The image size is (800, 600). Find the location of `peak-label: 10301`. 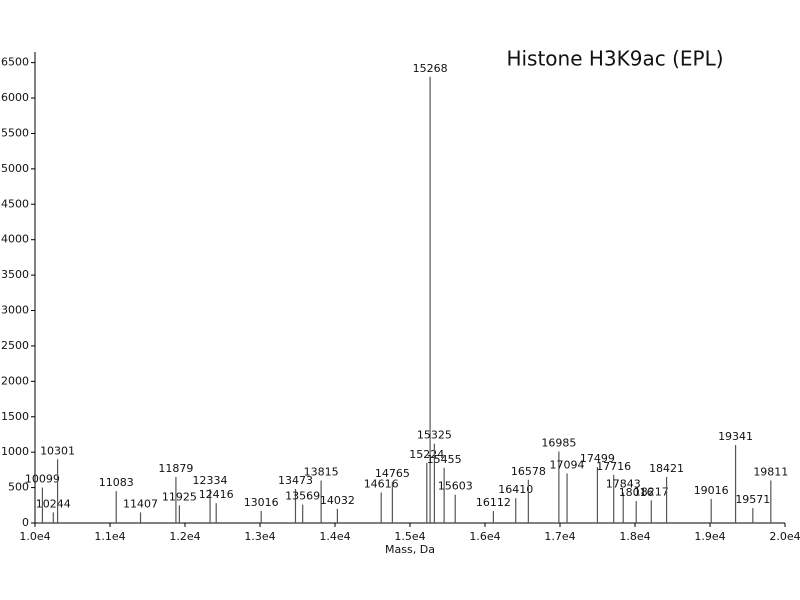

peak-label: 10301 is located at coordinates (57, 450).